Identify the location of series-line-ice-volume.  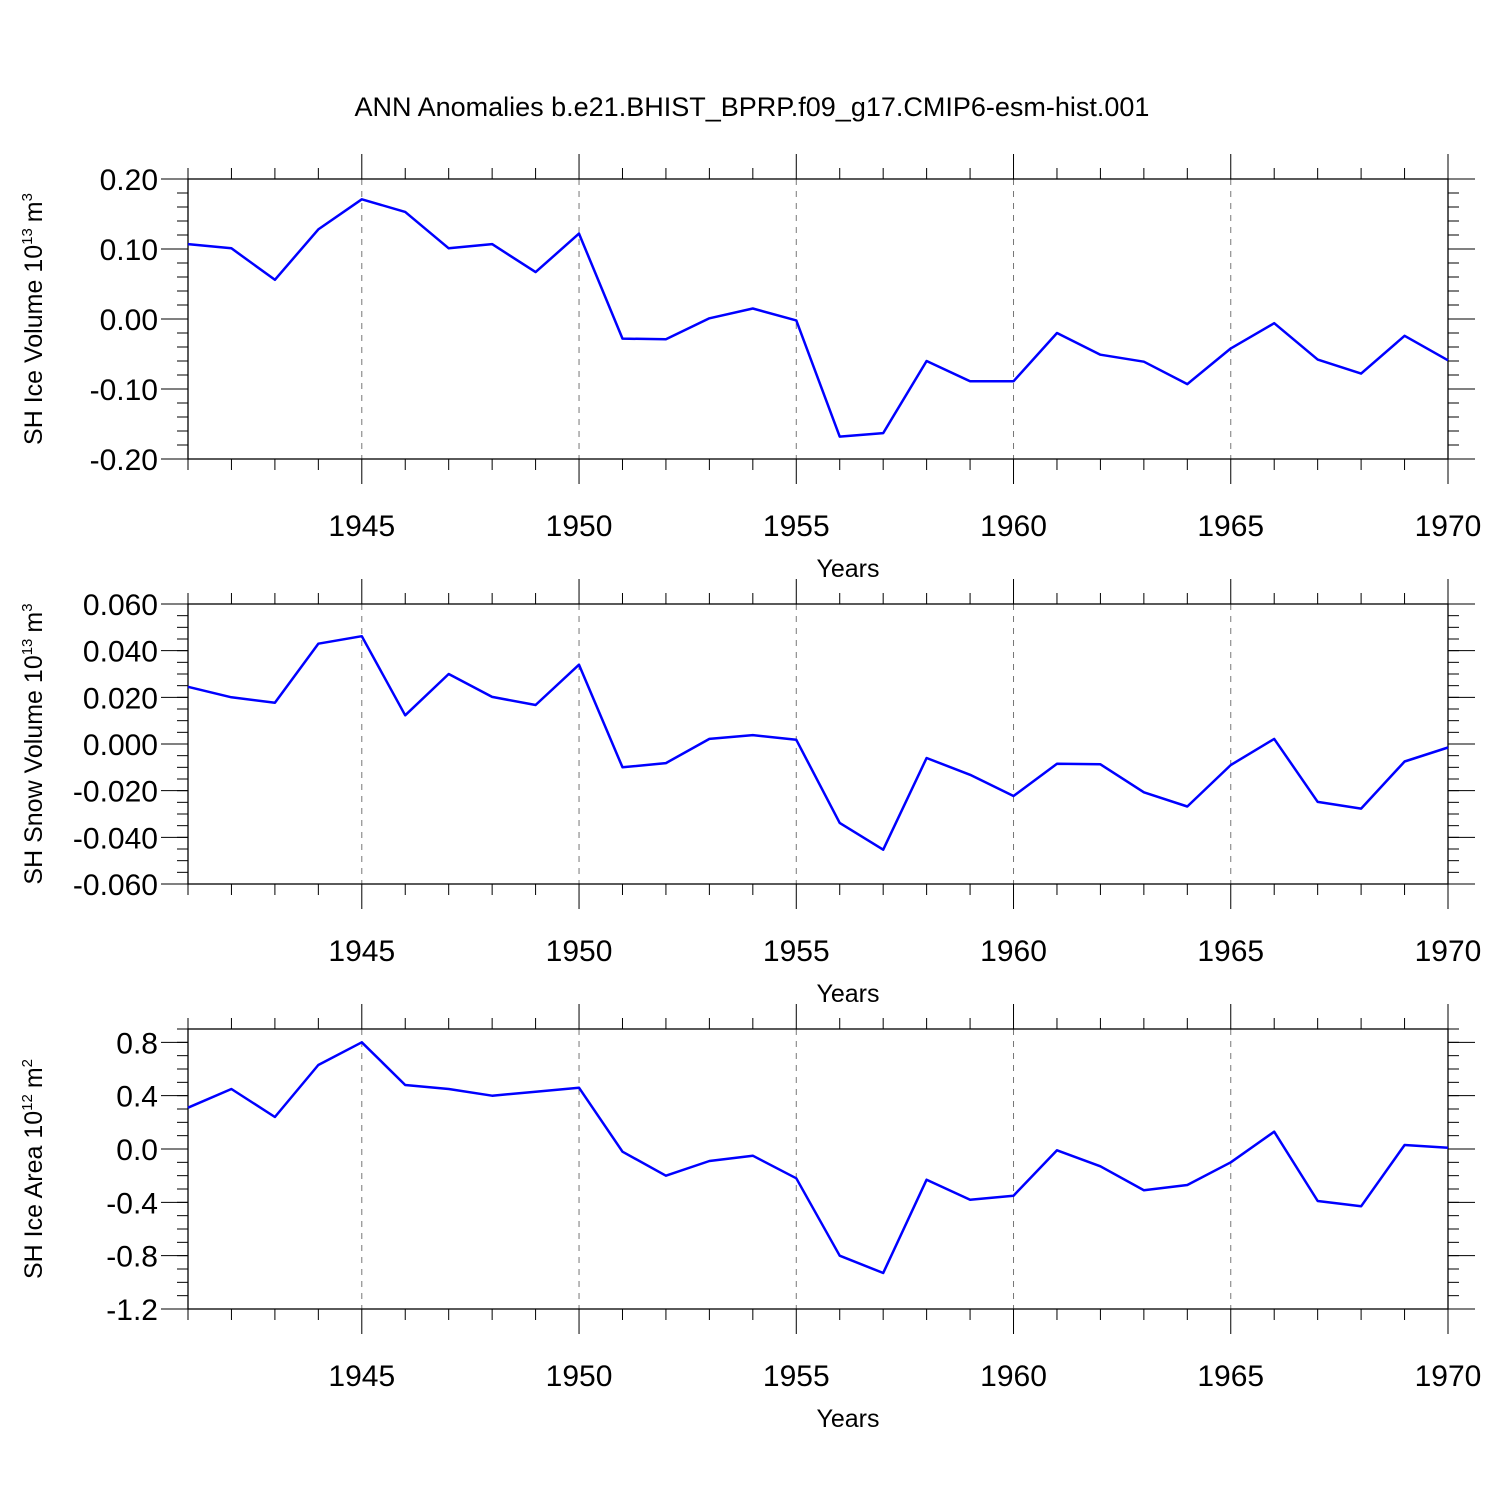
(818, 318).